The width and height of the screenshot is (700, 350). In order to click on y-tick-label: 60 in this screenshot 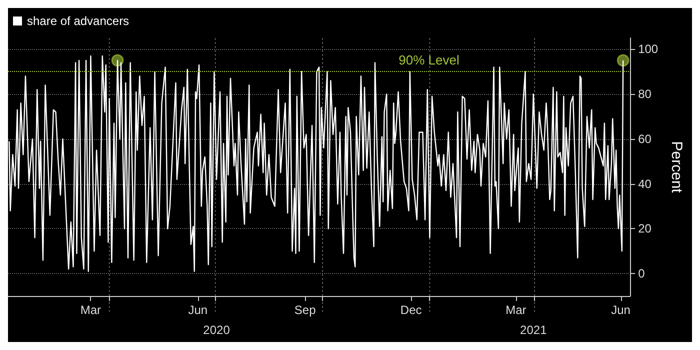, I will do `click(645, 139)`.